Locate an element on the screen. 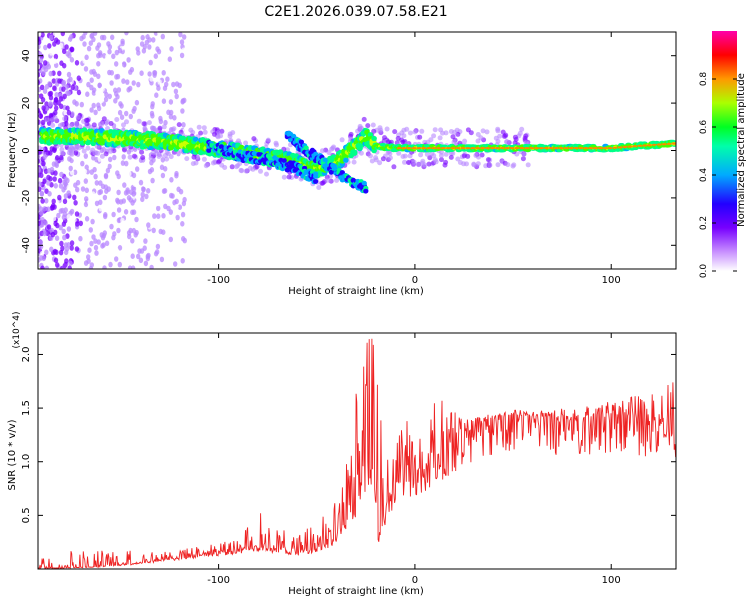 This screenshot has height=600, width=750. snr-ytick-label: 1.0 is located at coordinates (26, 462).